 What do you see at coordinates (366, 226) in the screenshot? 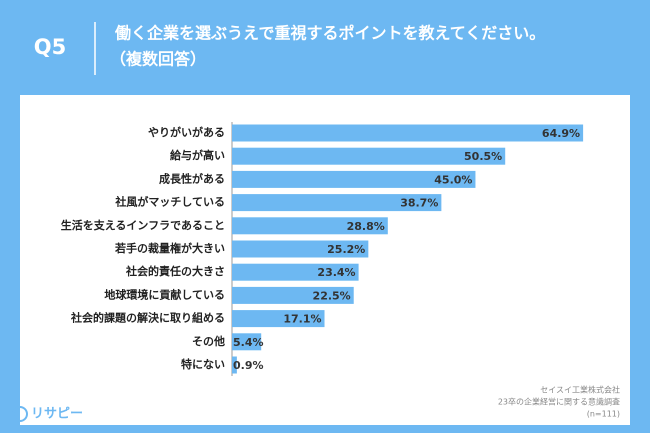
I see `value-label: 28.8%` at bounding box center [366, 226].